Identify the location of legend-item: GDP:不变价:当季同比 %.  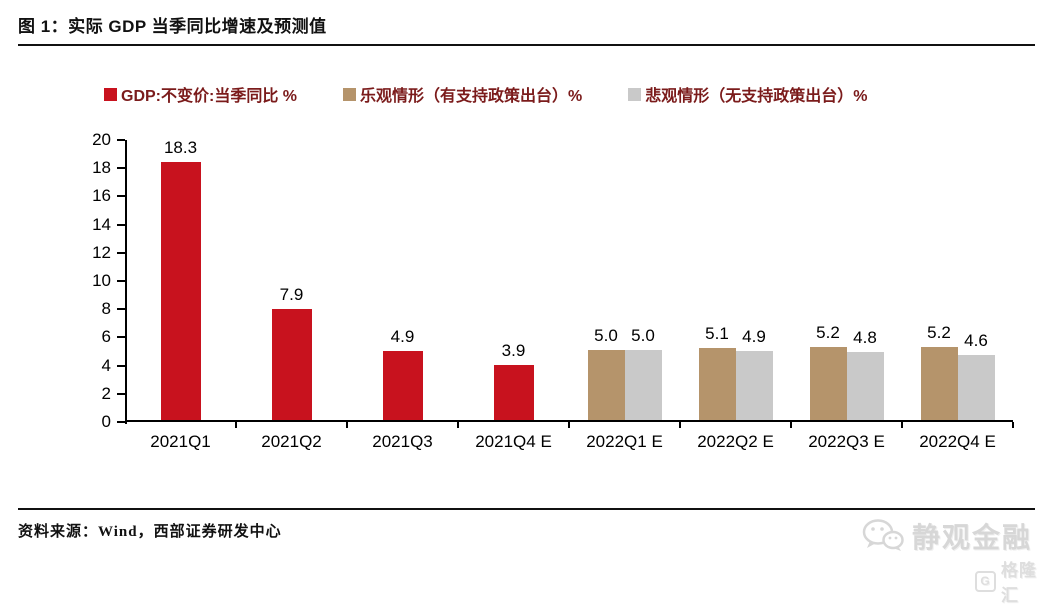
(200, 94).